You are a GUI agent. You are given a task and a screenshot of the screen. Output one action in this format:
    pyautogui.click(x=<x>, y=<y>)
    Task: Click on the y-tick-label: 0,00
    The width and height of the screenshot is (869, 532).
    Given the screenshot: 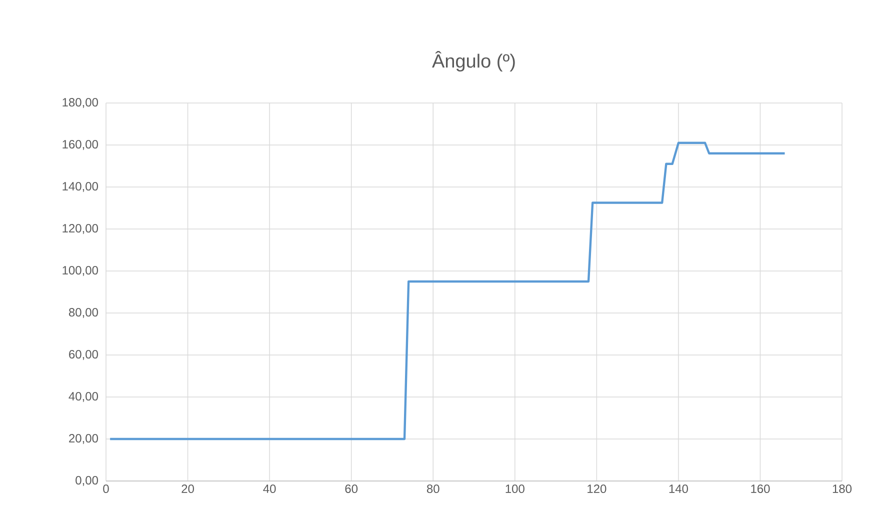 What is the action you would take?
    pyautogui.click(x=87, y=481)
    